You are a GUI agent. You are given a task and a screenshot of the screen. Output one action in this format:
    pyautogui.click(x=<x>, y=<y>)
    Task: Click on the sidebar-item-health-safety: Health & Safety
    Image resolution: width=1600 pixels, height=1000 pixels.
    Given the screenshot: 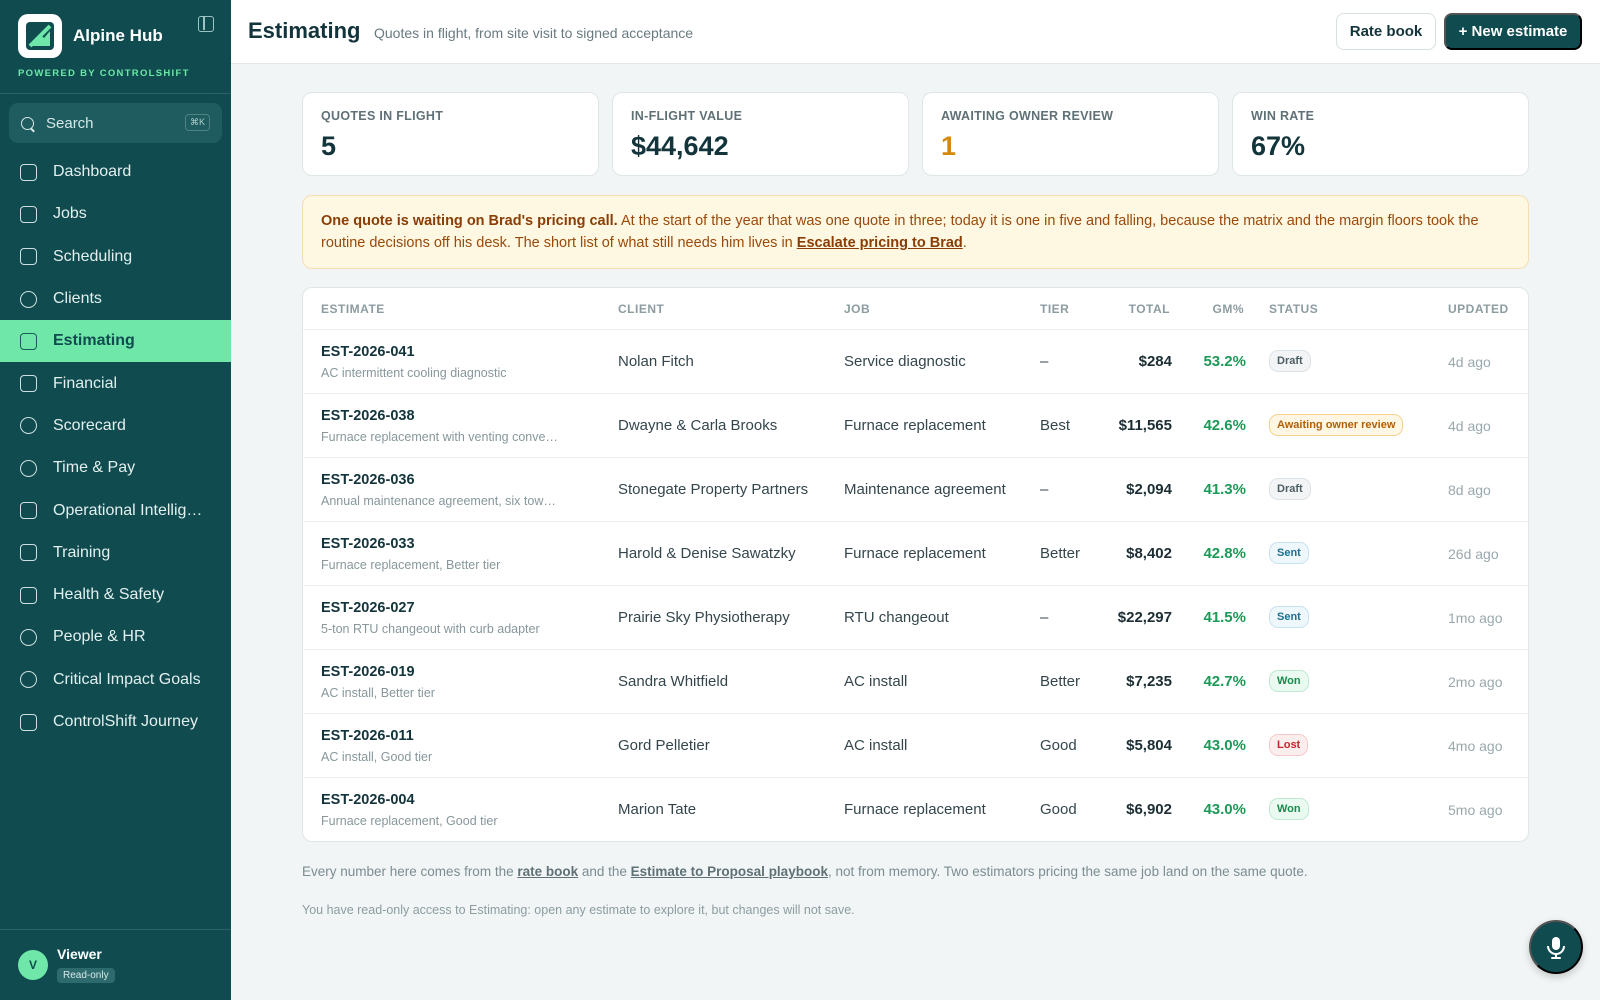 What is the action you would take?
    pyautogui.click(x=115, y=595)
    